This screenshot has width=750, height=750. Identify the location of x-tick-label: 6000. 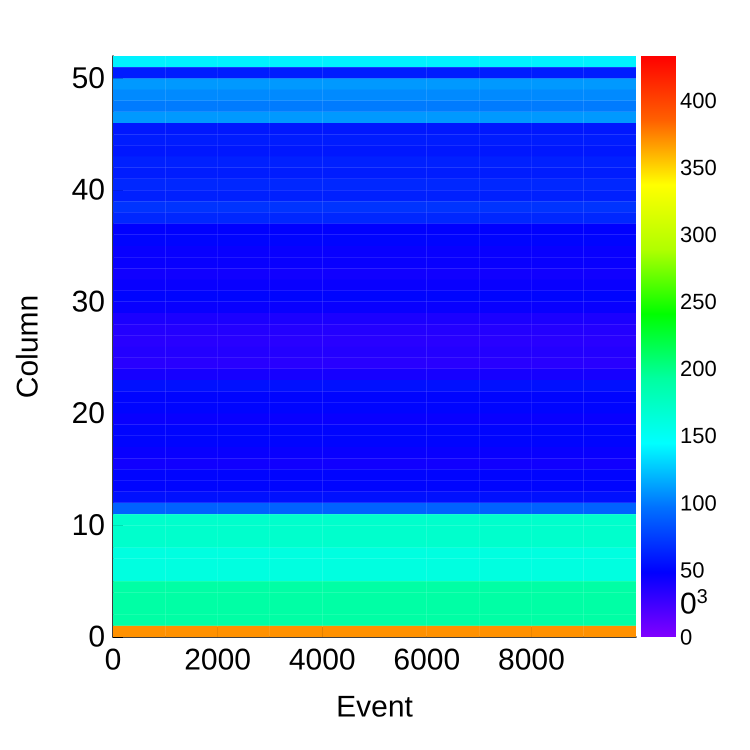
(426, 660).